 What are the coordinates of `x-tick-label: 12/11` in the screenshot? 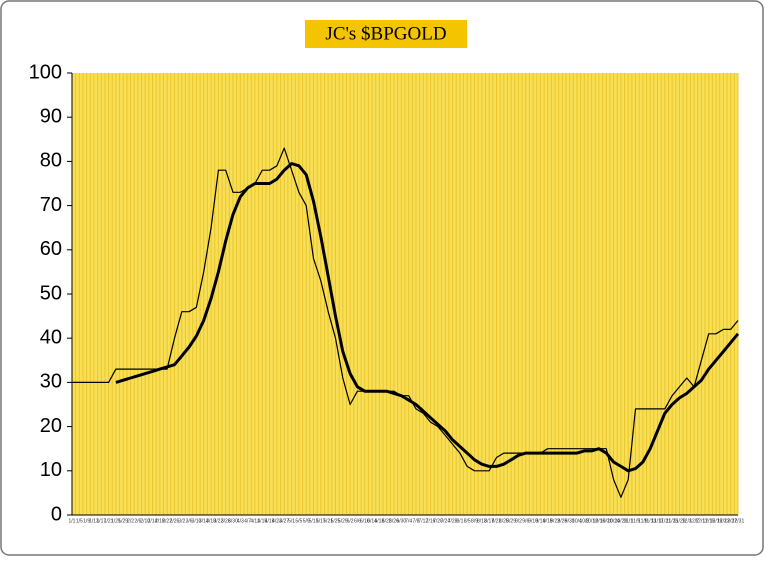 It's located at (701, 521).